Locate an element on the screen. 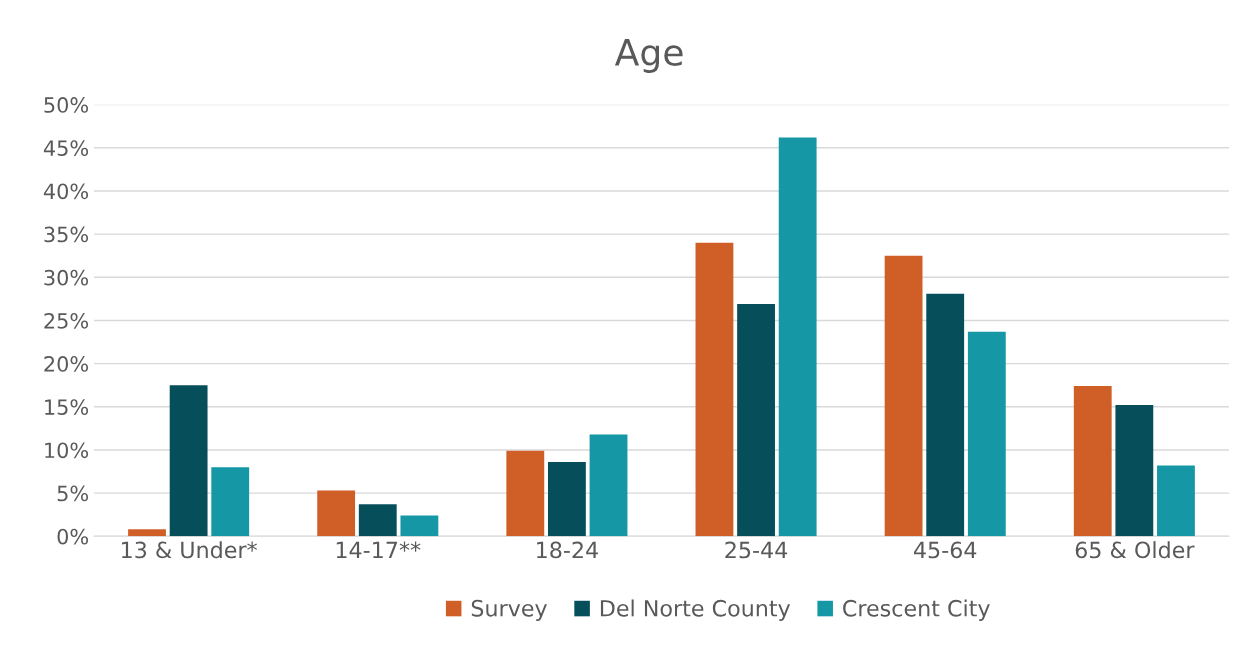 The image size is (1254, 654). y-tick-label: 45% is located at coordinates (66, 148).